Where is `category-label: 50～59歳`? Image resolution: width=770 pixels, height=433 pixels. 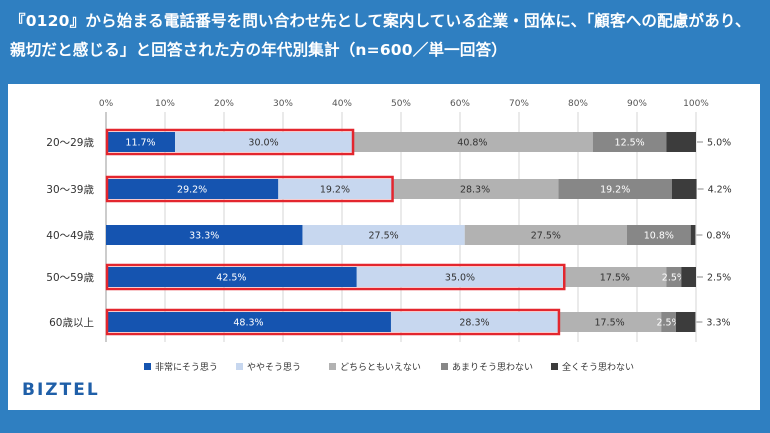 category-label: 50～59歳 is located at coordinates (70, 278).